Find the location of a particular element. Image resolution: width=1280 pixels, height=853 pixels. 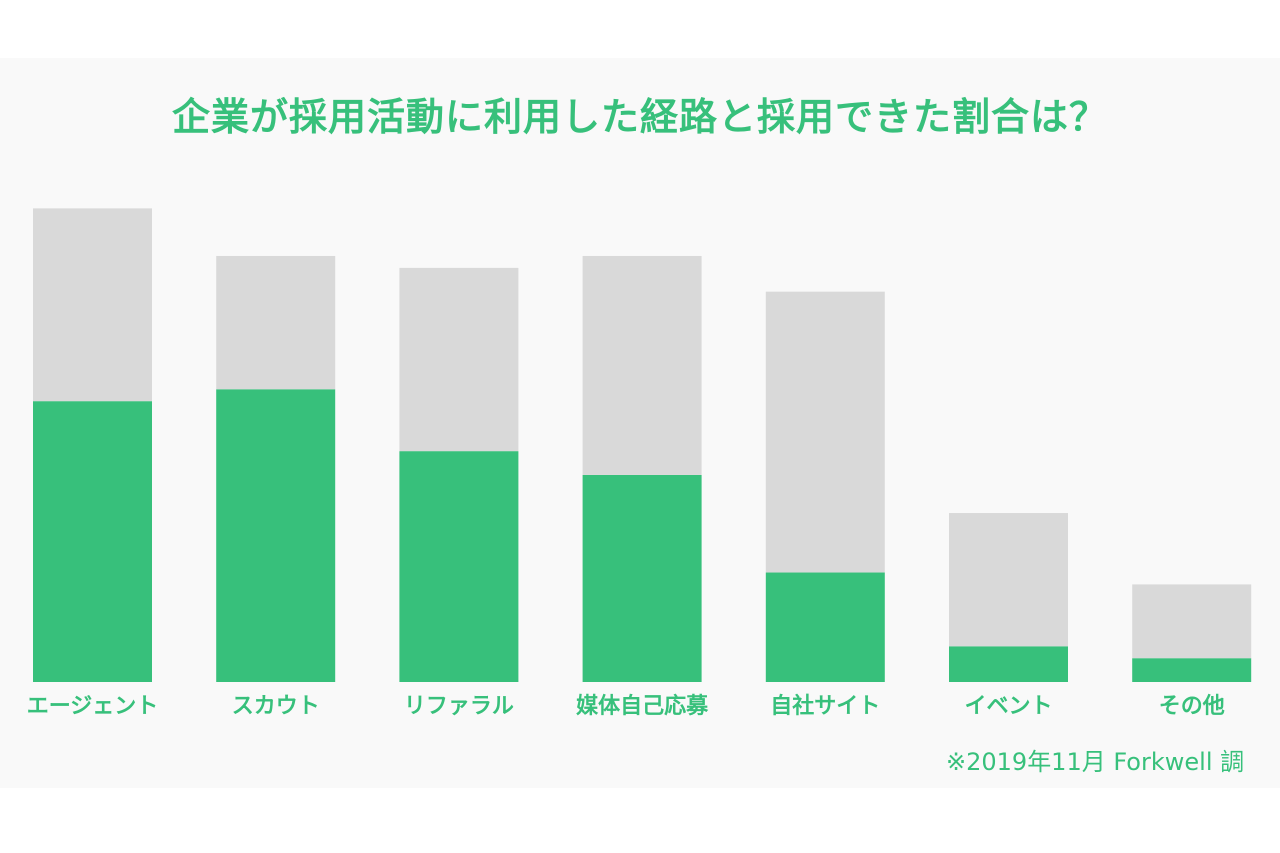

category-label-5: イベント is located at coordinates (1008, 706).